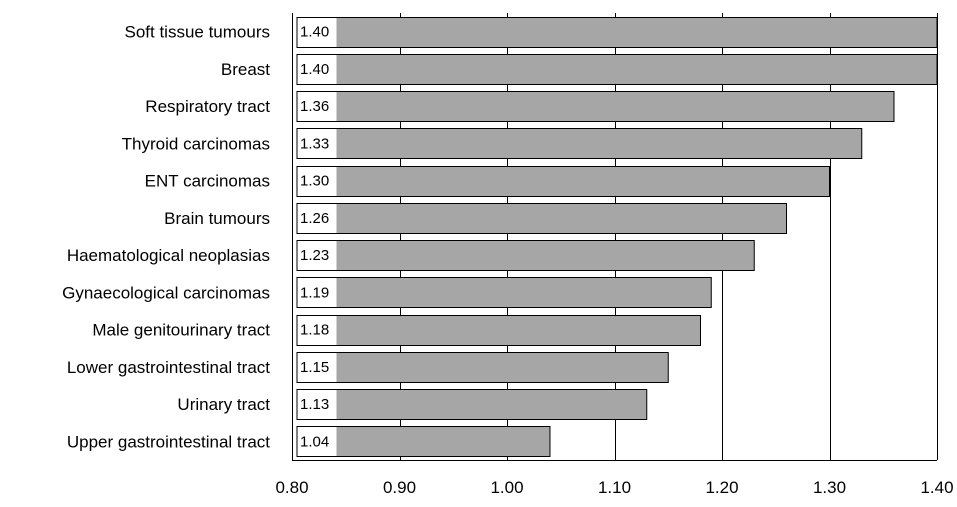  What do you see at coordinates (314, 143) in the screenshot?
I see `data-label: 1.33` at bounding box center [314, 143].